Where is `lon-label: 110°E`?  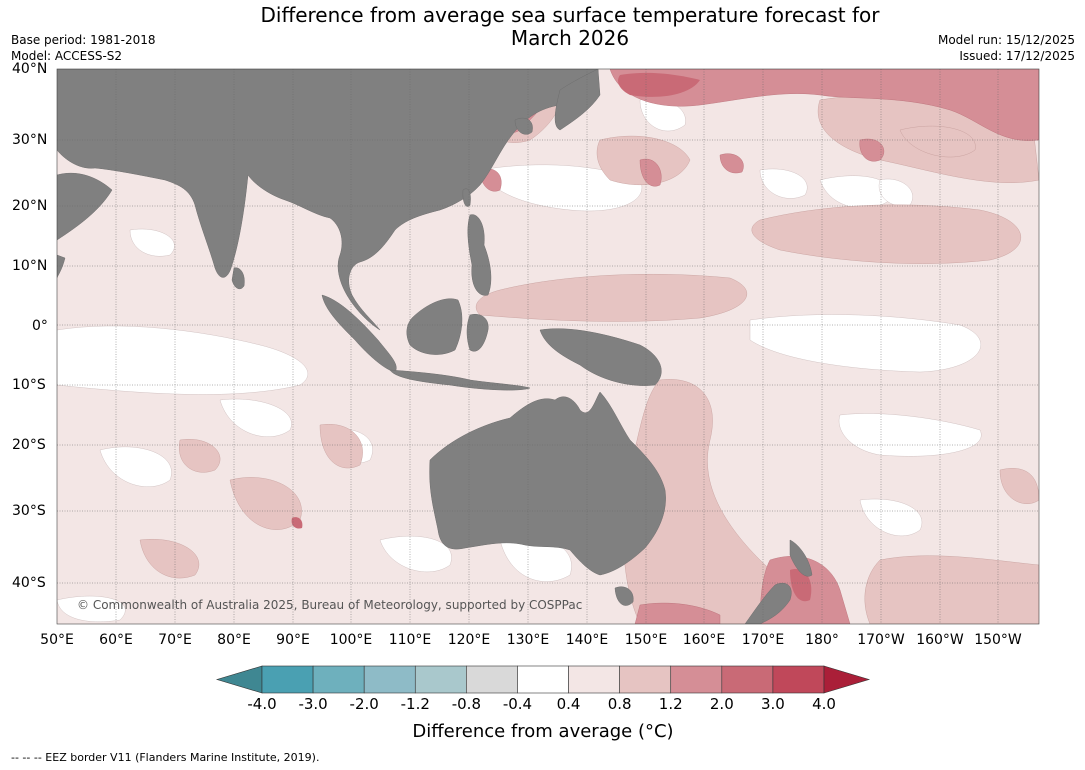
lon-label: 110°E is located at coordinates (410, 640).